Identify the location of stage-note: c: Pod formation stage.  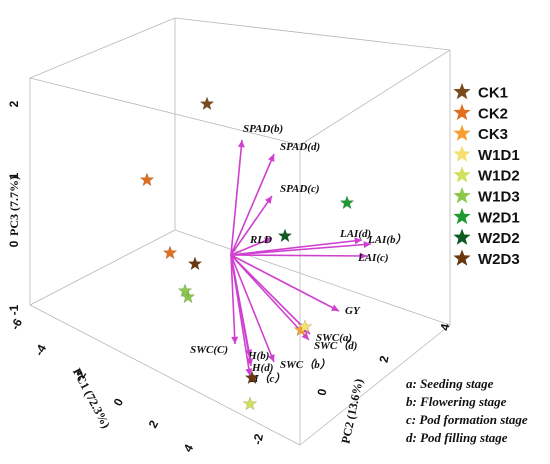
(467, 419).